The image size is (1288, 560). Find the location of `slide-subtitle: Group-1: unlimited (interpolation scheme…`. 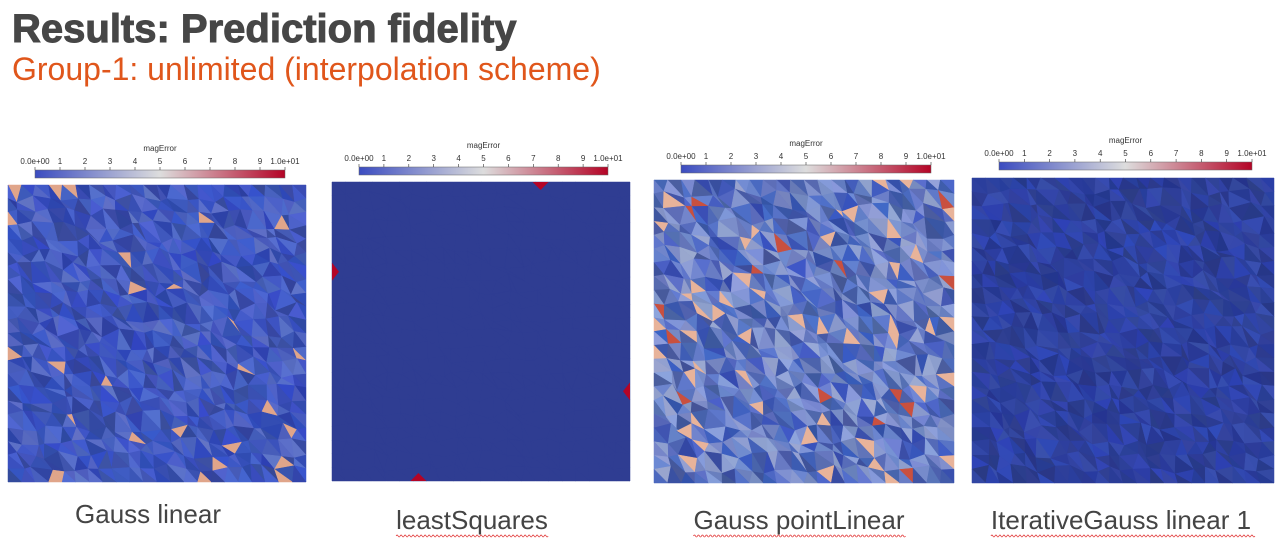

slide-subtitle: Group-1: unlimited (interpolation scheme… is located at coordinates (306, 69).